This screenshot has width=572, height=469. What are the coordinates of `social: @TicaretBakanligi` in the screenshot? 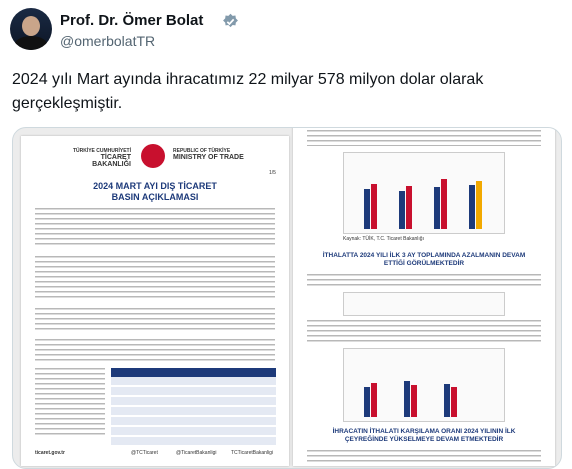 It's located at (196, 453).